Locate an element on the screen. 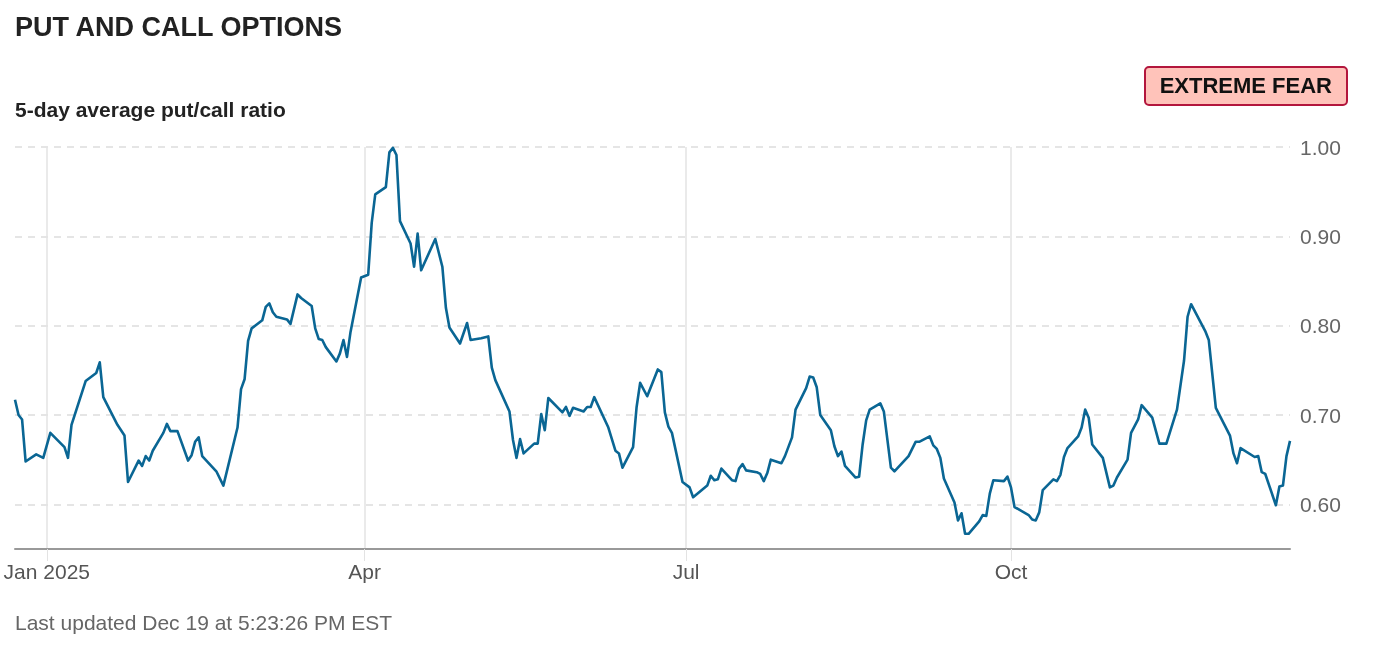 The image size is (1380, 656). text: EXTREME FEAR is located at coordinates (1245, 86).